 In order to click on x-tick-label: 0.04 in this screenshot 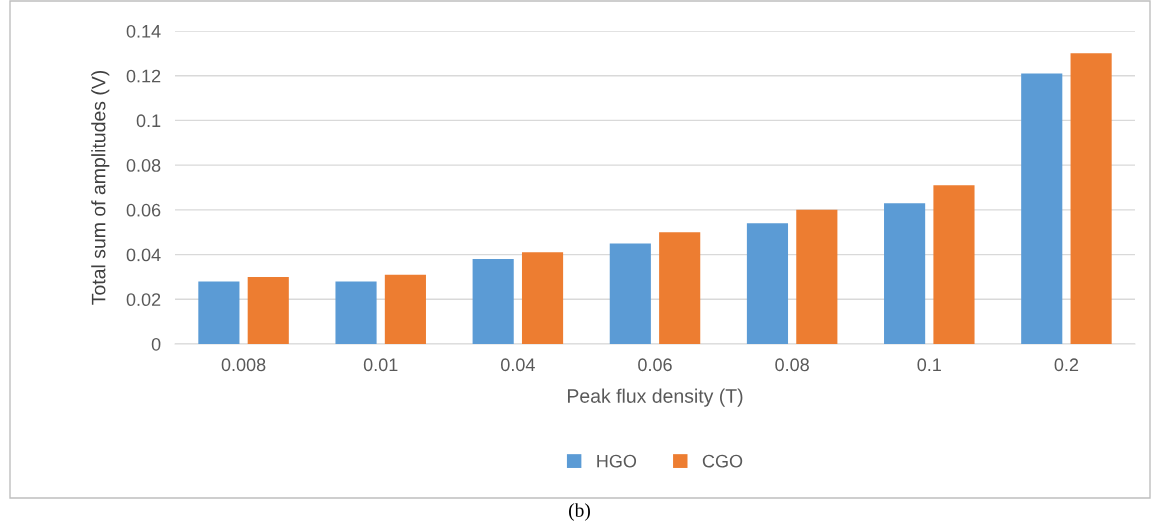, I will do `click(517, 365)`.